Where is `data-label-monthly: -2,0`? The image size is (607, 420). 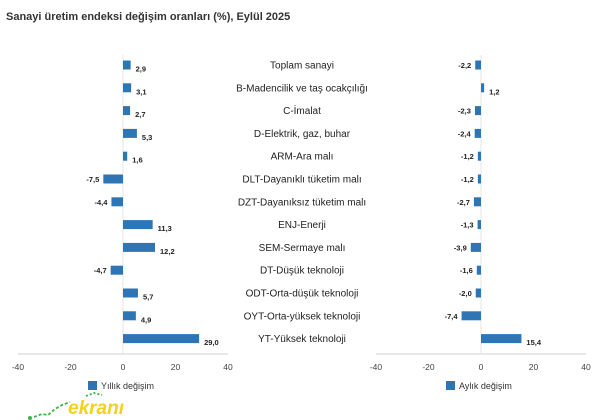
data-label-monthly: -2,0 is located at coordinates (465, 293).